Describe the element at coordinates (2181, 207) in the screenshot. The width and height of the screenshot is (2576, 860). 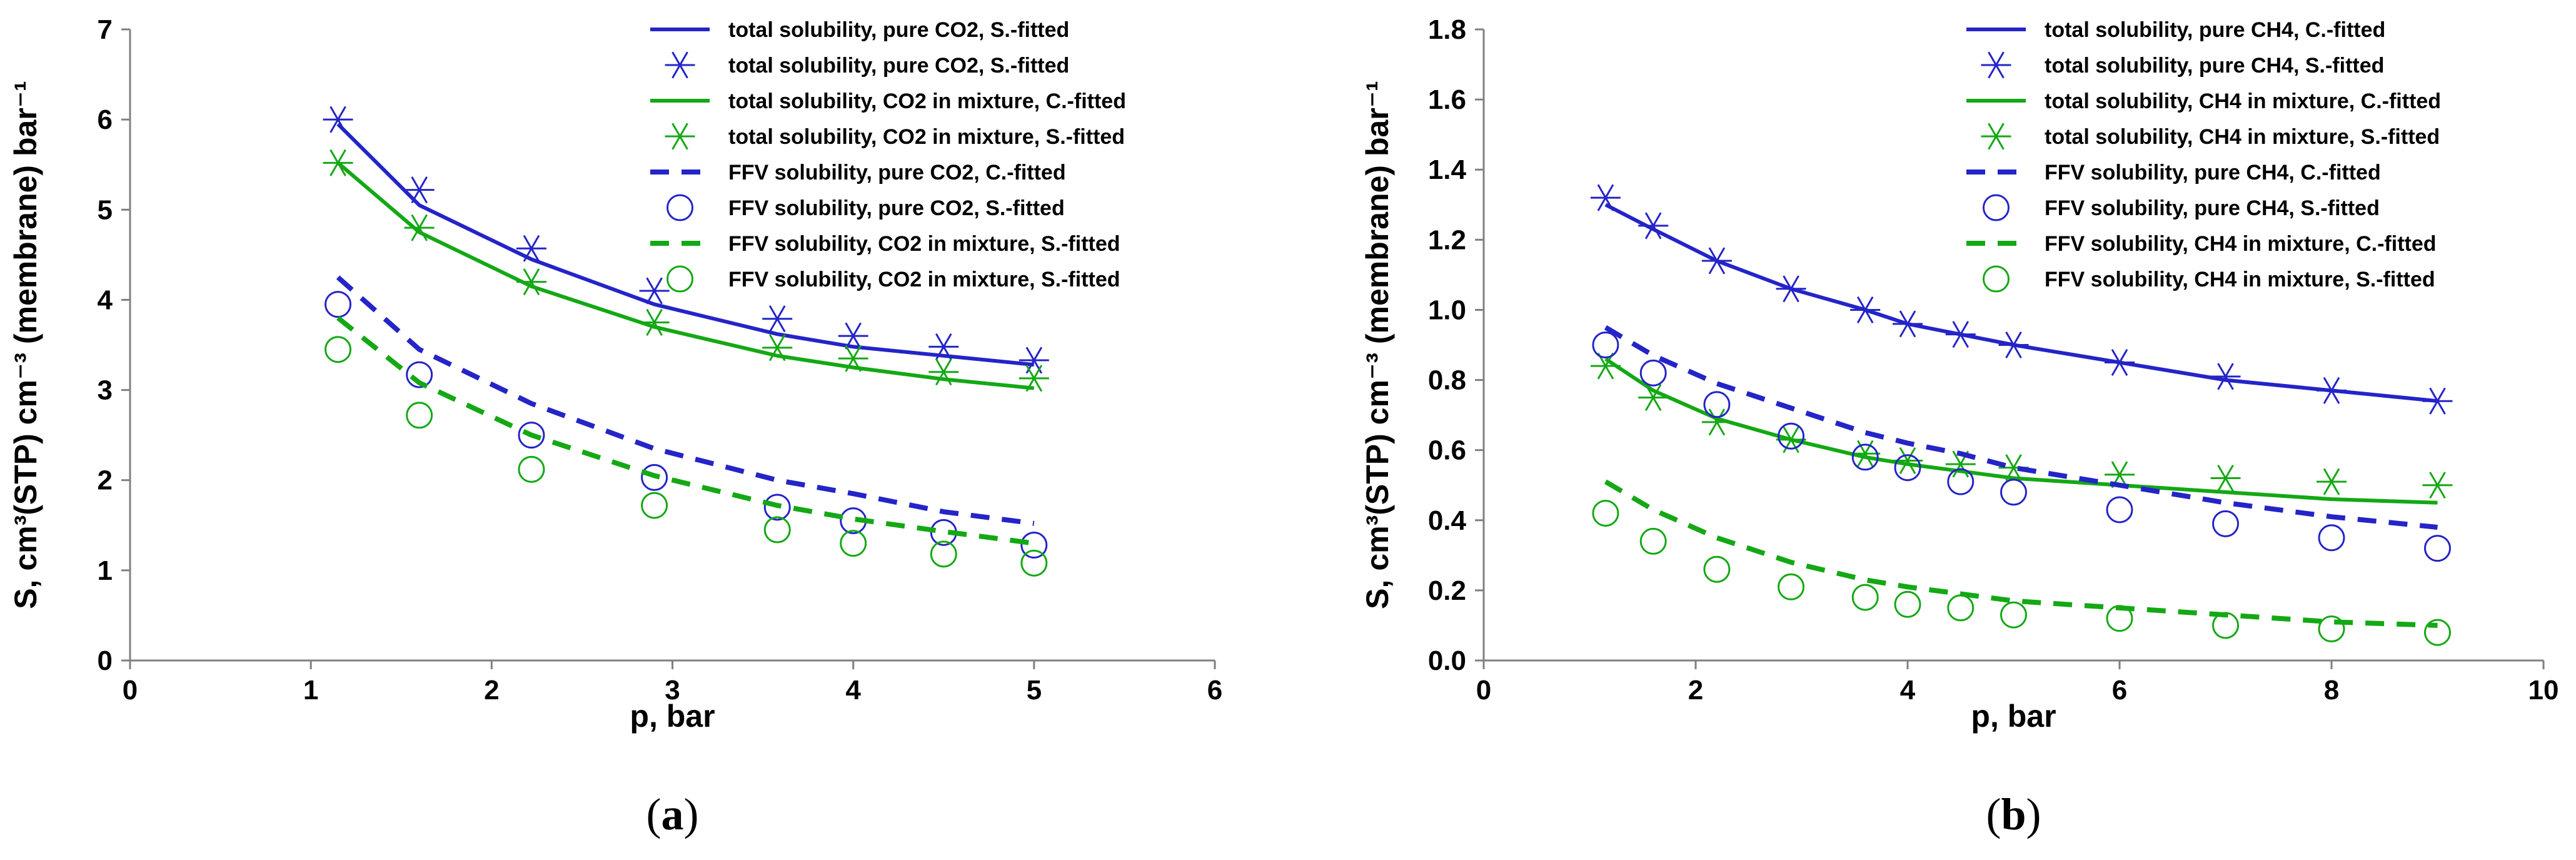
I see `legend-entry: FFV solubility, pure CH4, S.-fitted` at that location.